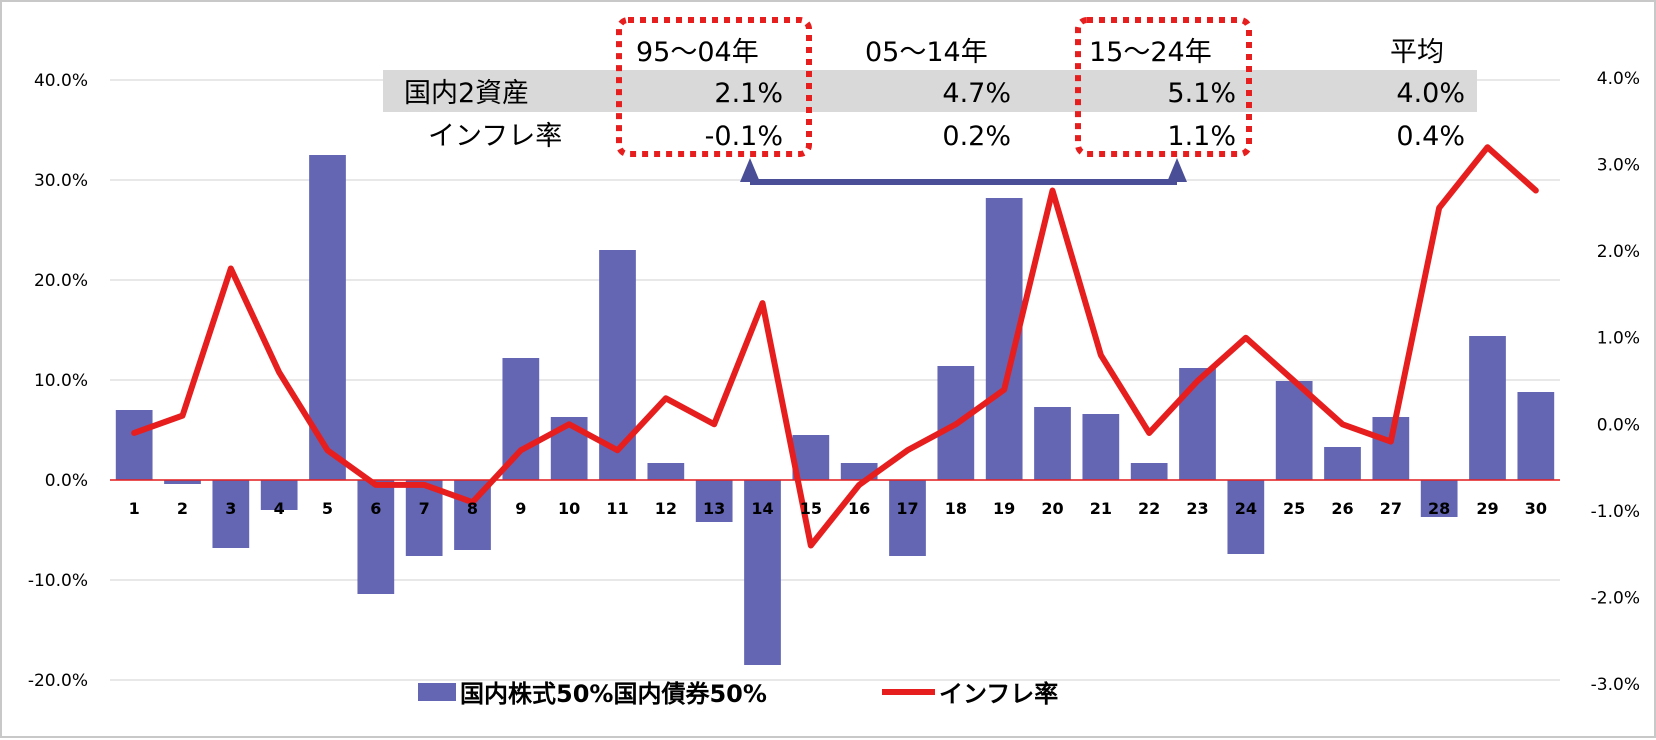  What do you see at coordinates (617, 508) in the screenshot?
I see `x-tick-label: 11` at bounding box center [617, 508].